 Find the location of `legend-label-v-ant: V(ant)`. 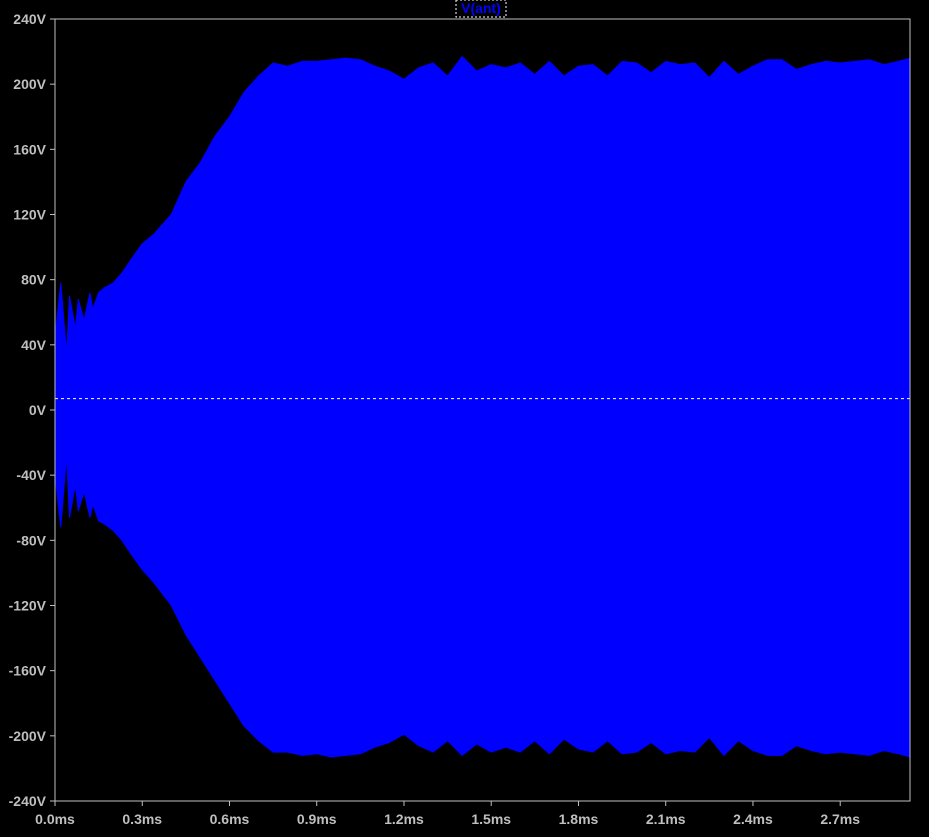

legend-label-v-ant: V(ant) is located at coordinates (481, 8).